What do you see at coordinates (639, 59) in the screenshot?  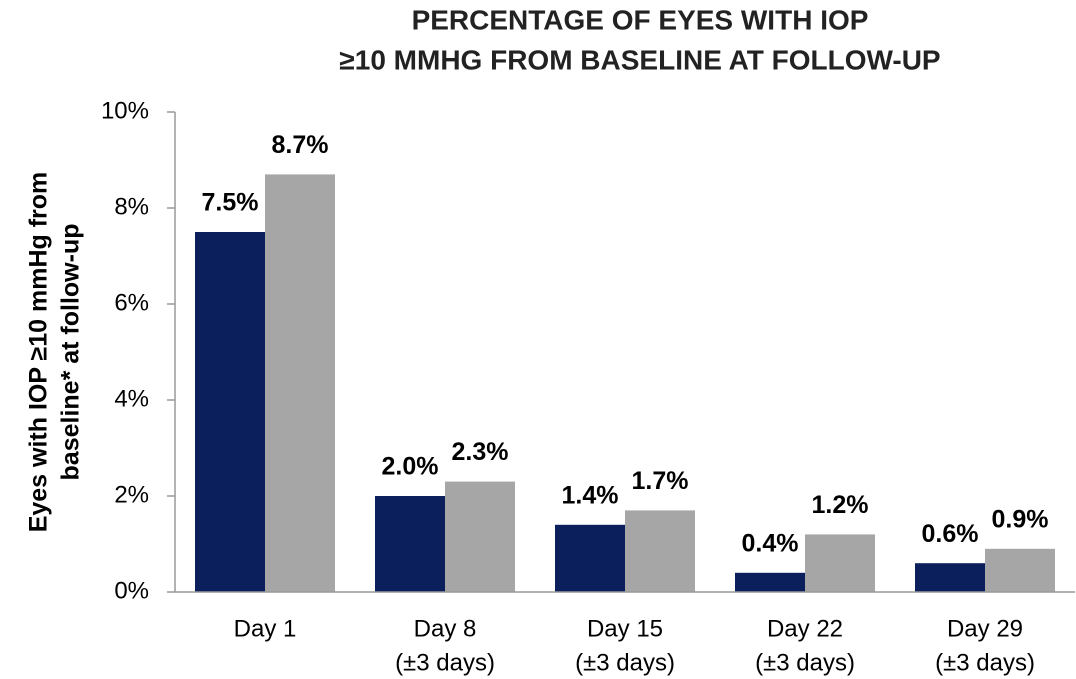 I see `chart-title: ≥10 MMHG FROM BASELINE AT FOLLOW-UP` at bounding box center [639, 59].